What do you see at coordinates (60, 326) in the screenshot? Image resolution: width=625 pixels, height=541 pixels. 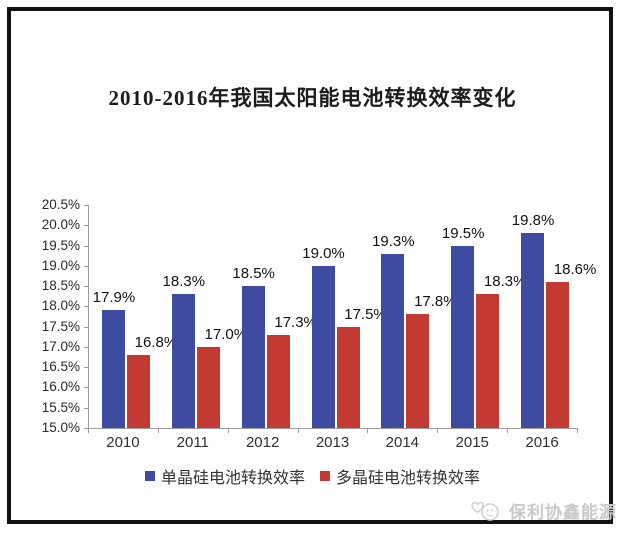 I see `y-axis-tick-label: 17.5%` at bounding box center [60, 326].